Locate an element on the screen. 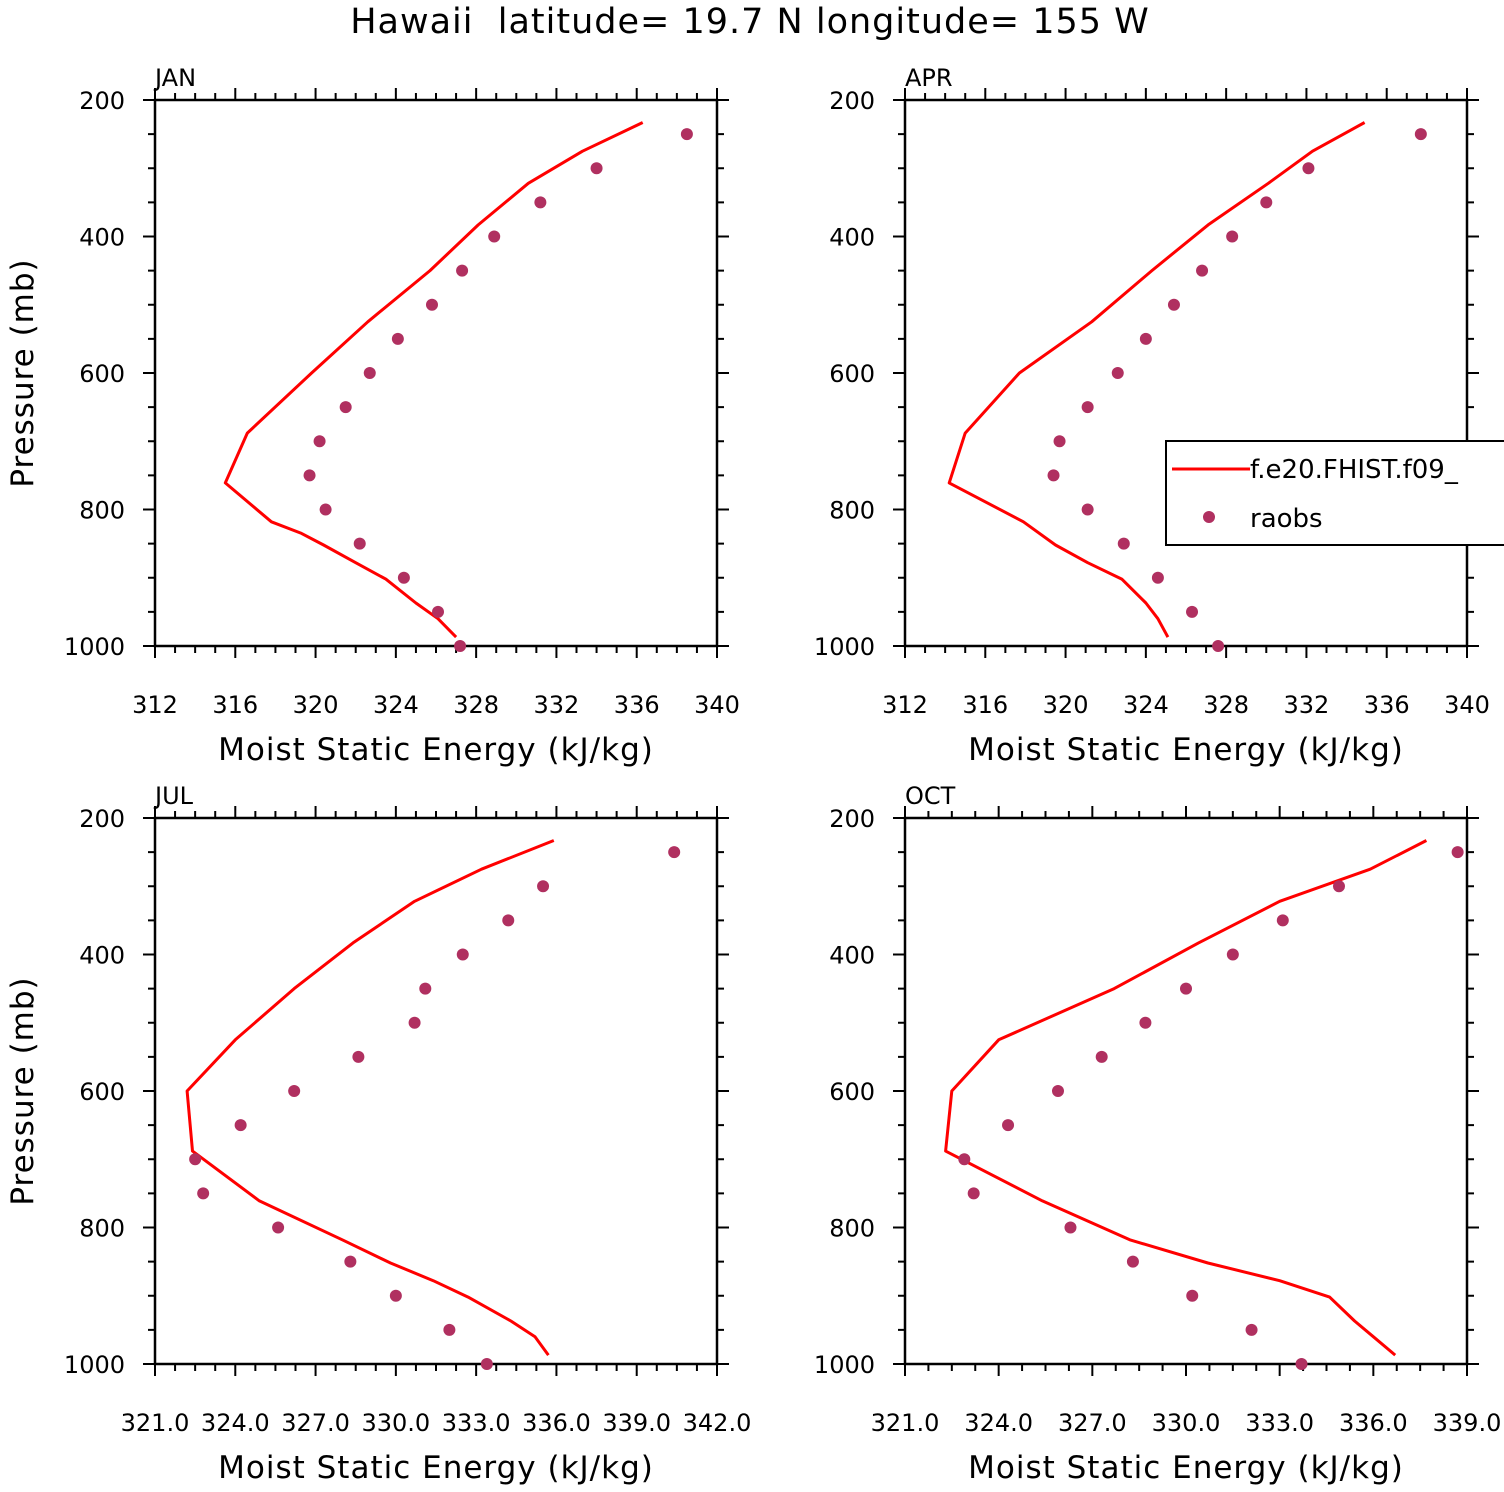 The height and width of the screenshot is (1492, 1504). panel-title: OCT is located at coordinates (930, 796).